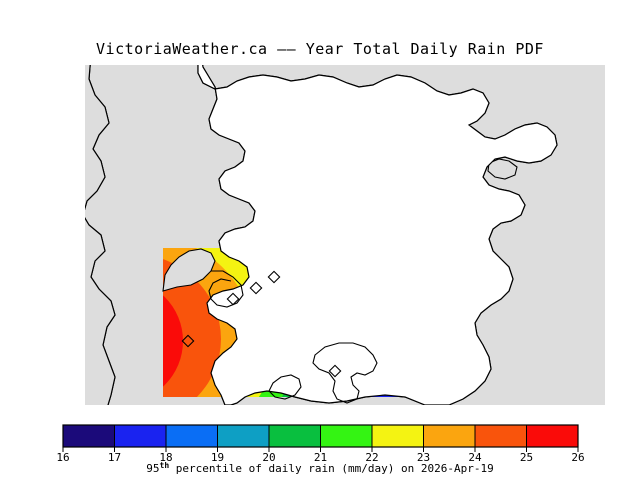  I want to click on colorbar-tick-label: 25, so click(526, 457).